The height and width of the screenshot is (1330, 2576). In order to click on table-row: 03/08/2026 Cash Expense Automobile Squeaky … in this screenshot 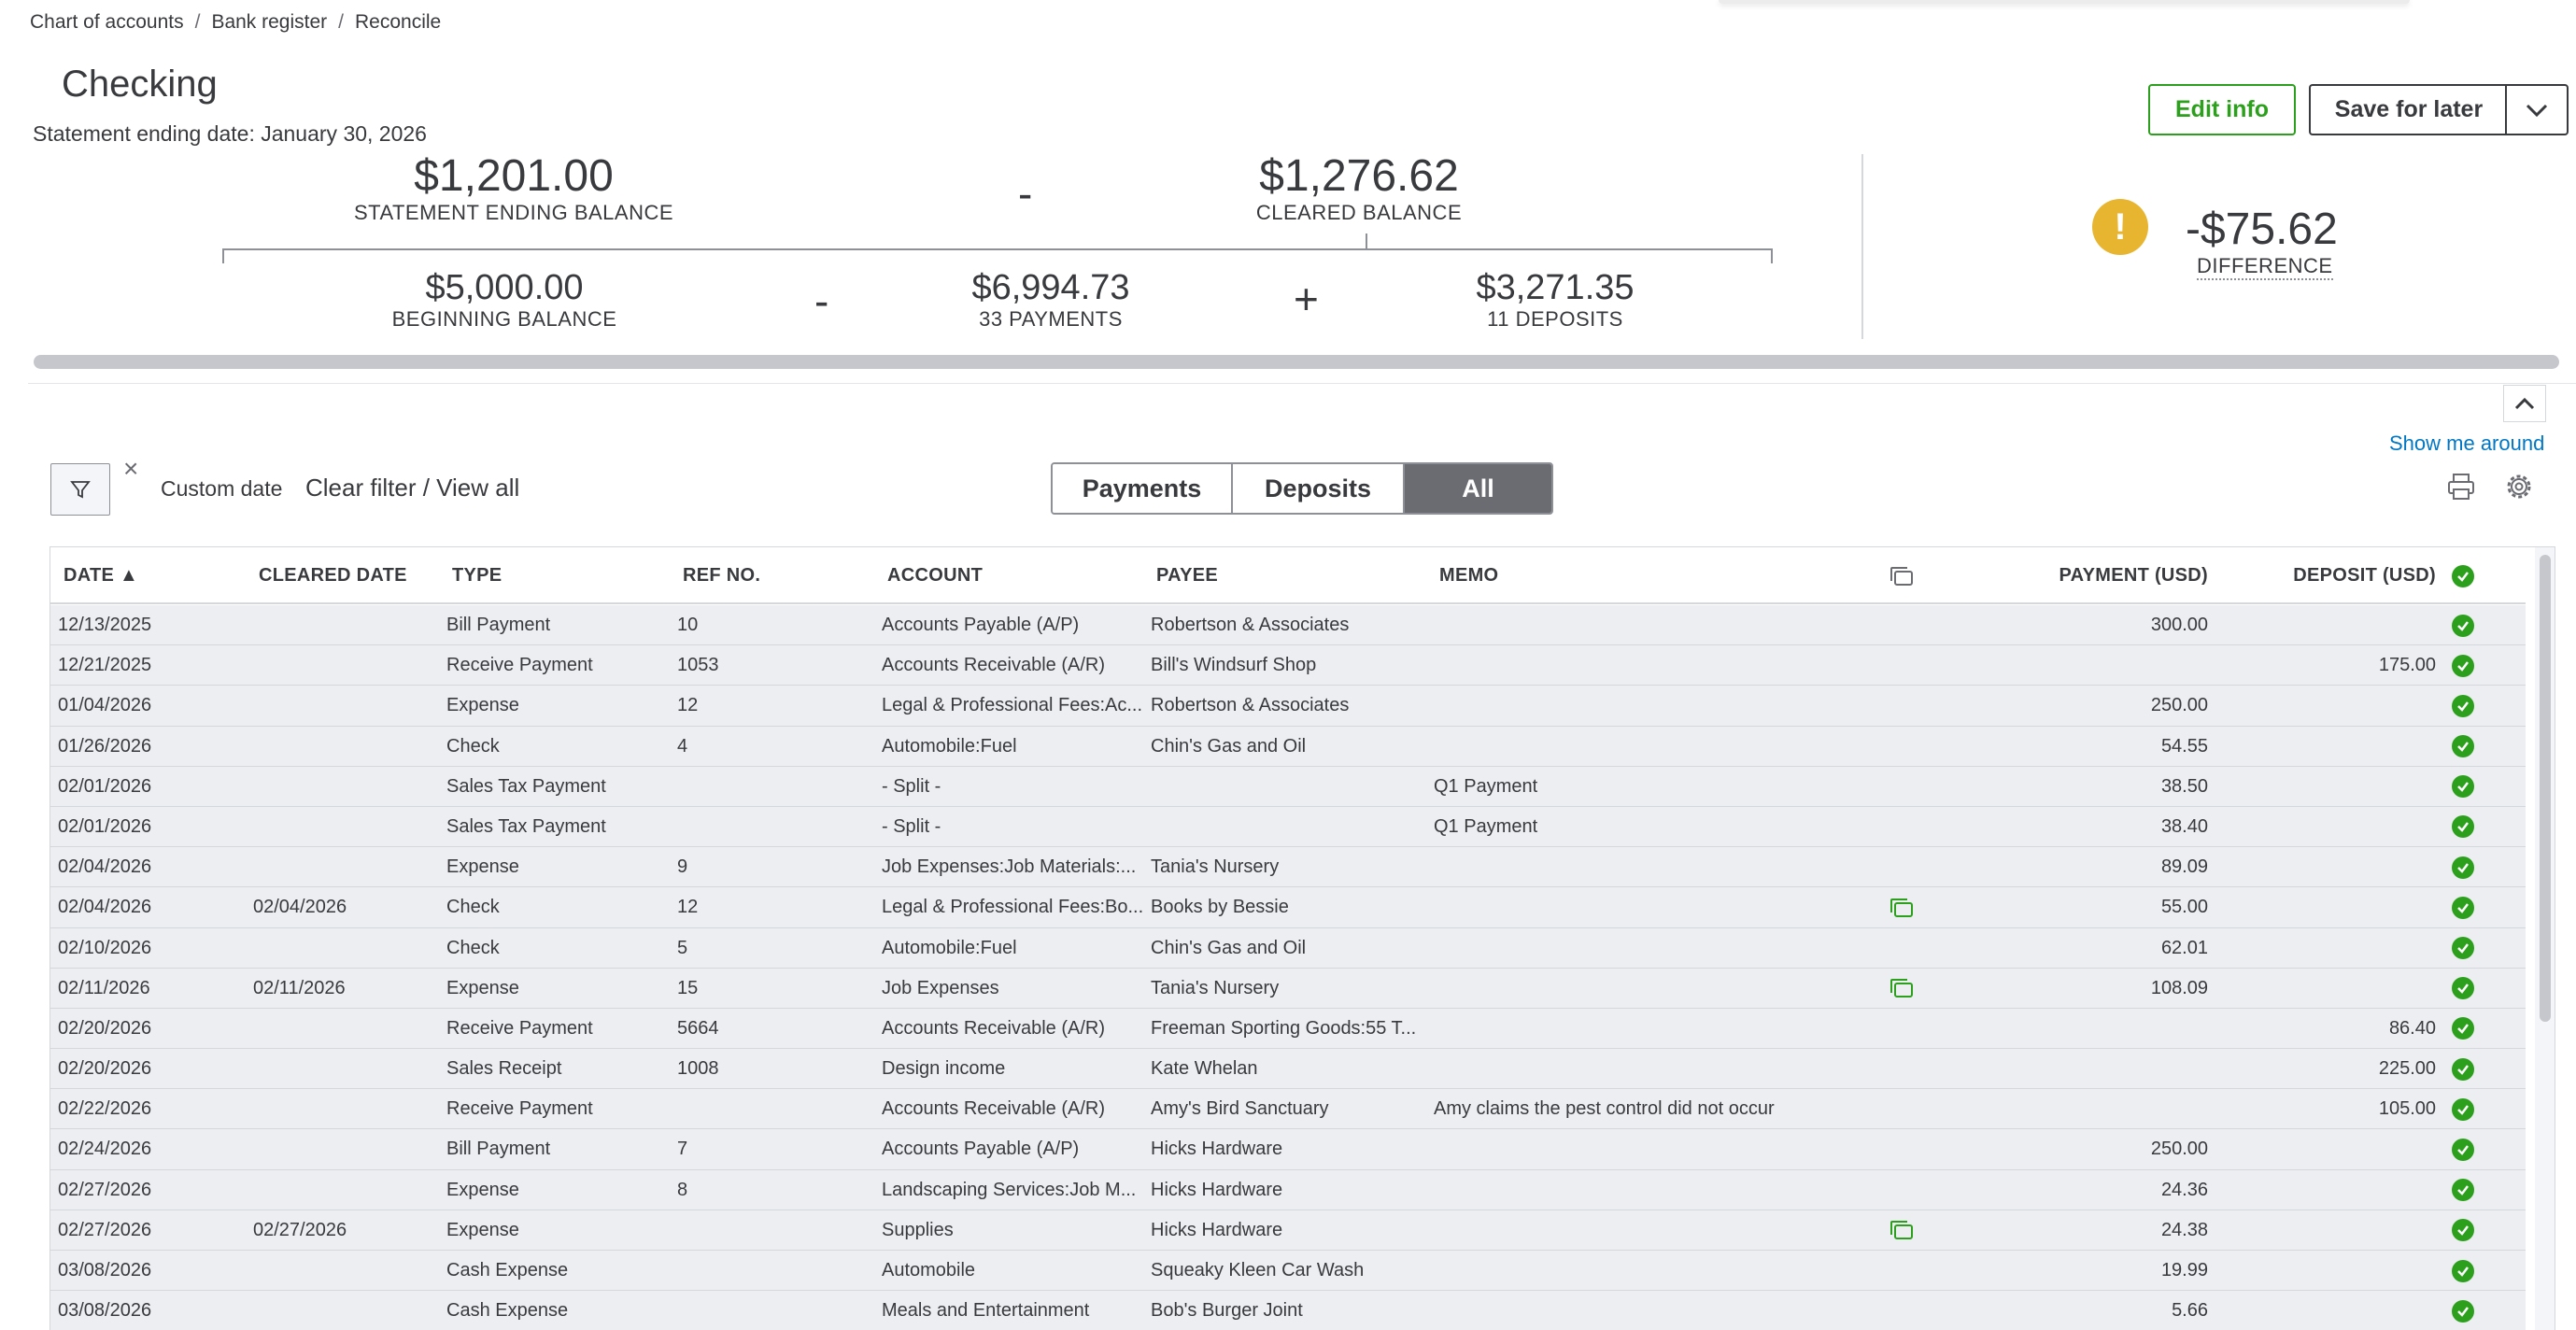, I will do `click(1288, 1271)`.